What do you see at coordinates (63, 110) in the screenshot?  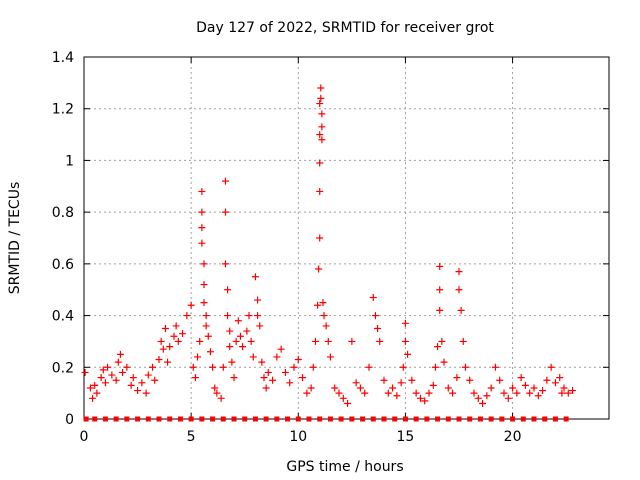 I see `y-tick-label: 1.2` at bounding box center [63, 110].